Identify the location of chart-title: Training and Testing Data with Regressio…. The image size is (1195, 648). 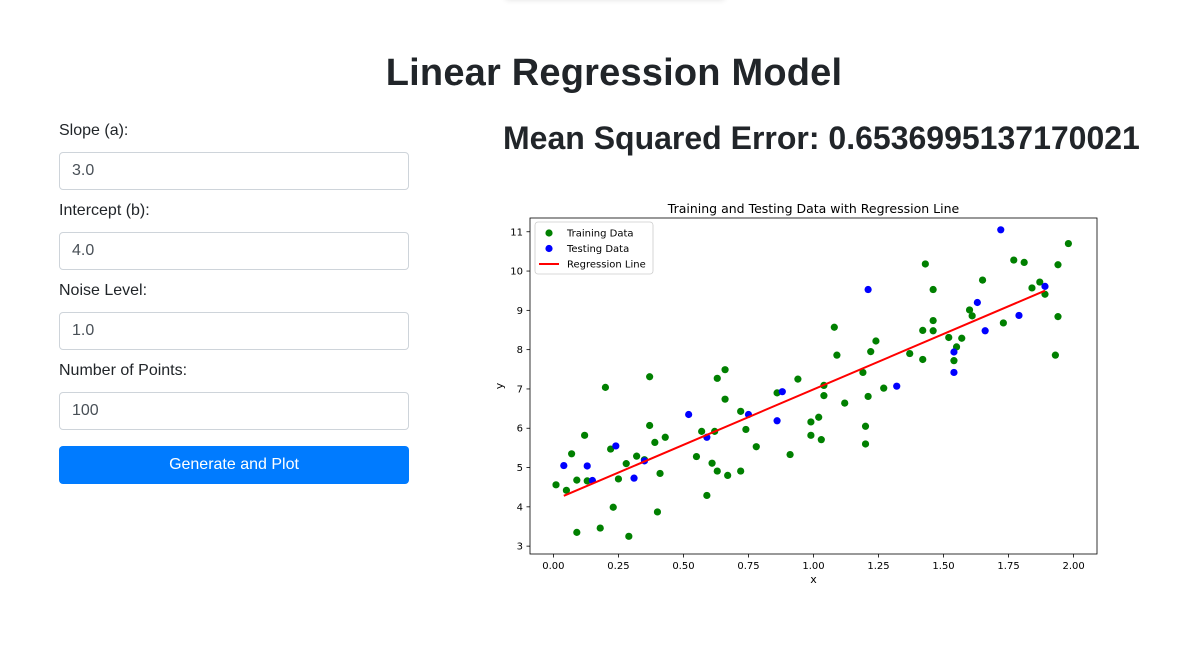
(813, 208).